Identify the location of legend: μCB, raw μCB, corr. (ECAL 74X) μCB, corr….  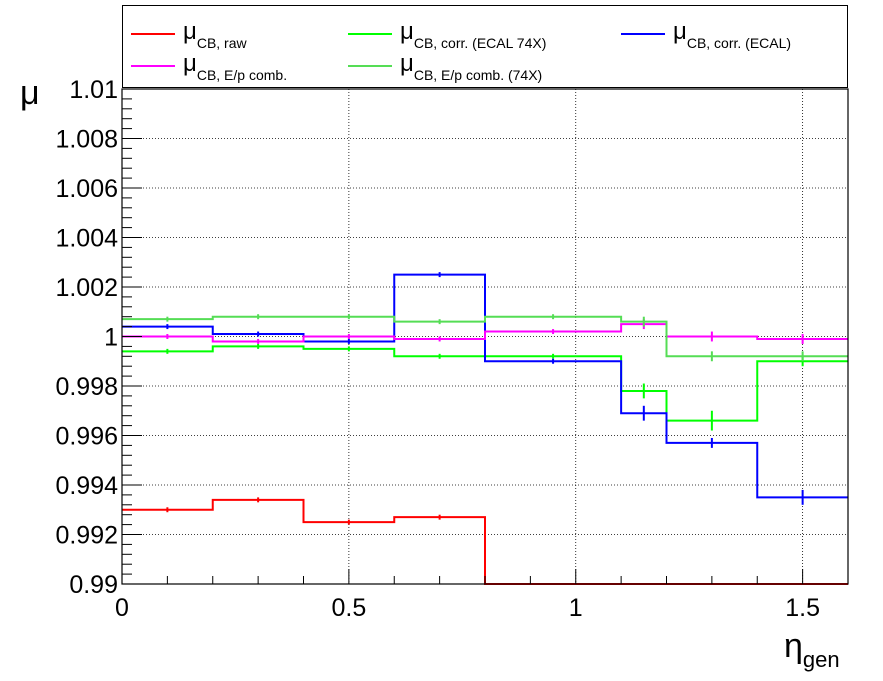
(485, 46).